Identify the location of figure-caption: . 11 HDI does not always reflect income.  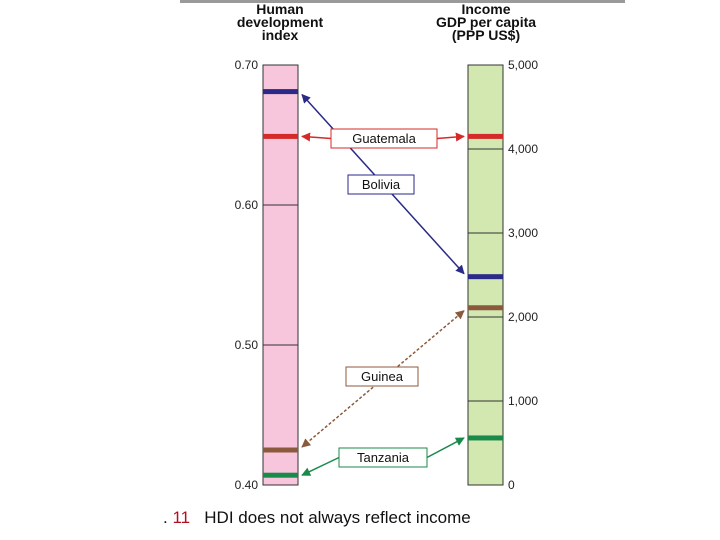
(317, 518).